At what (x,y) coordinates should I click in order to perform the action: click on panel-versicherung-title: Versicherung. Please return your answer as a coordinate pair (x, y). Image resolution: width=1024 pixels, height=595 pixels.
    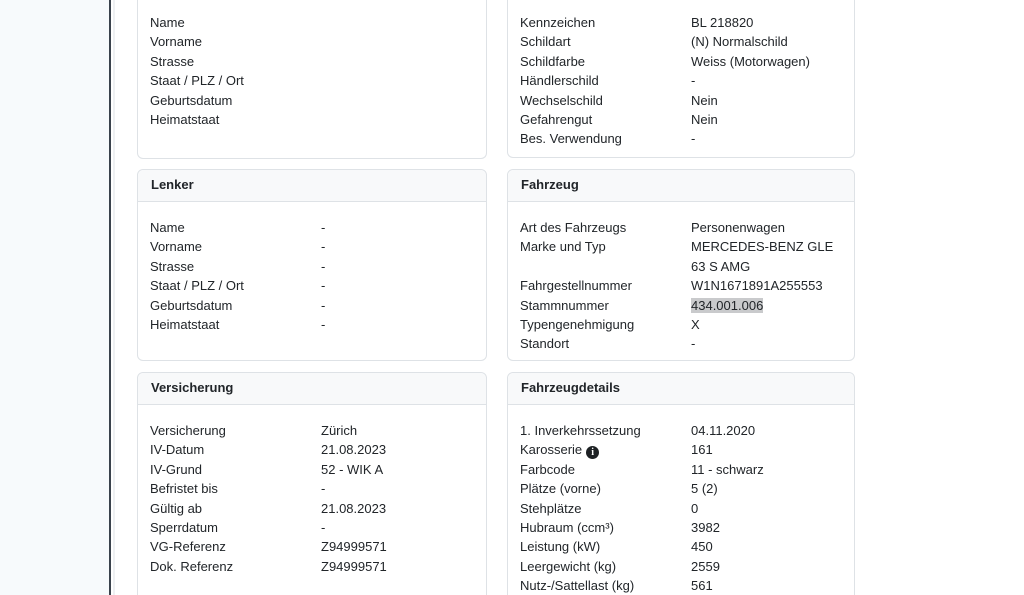
    Looking at the image, I should click on (312, 389).